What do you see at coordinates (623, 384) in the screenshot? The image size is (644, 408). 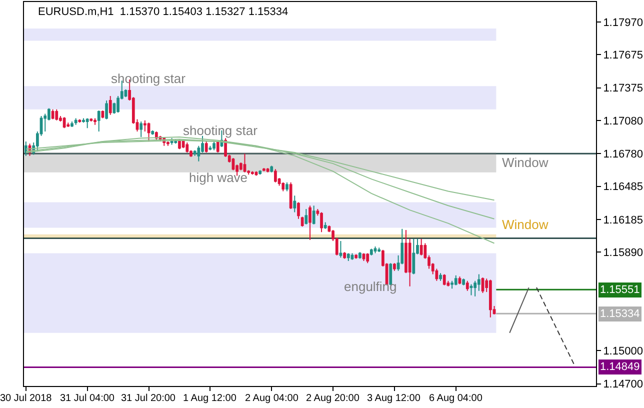 I see `y-tick-label: 1.14700` at bounding box center [623, 384].